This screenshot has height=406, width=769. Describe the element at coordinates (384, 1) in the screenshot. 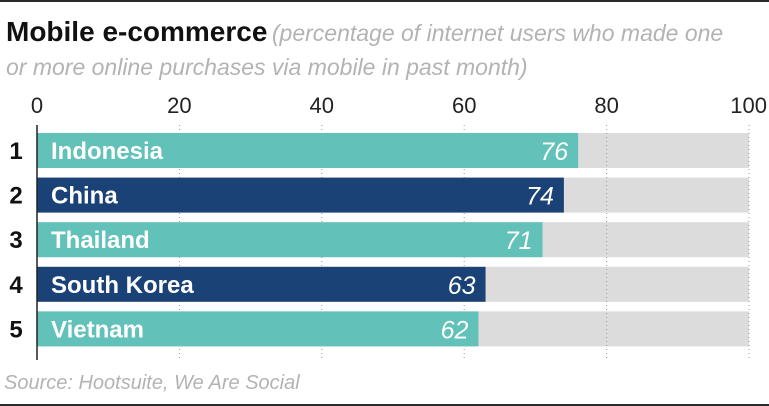

I see `top-rule` at that location.